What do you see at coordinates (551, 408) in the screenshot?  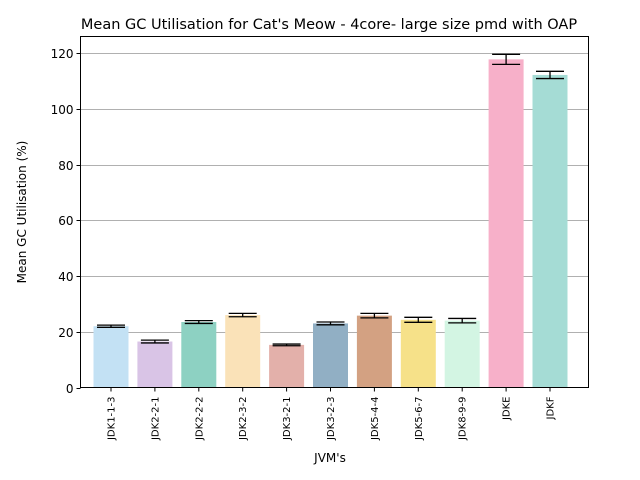 I see `x-tick-label: JDKF` at bounding box center [551, 408].